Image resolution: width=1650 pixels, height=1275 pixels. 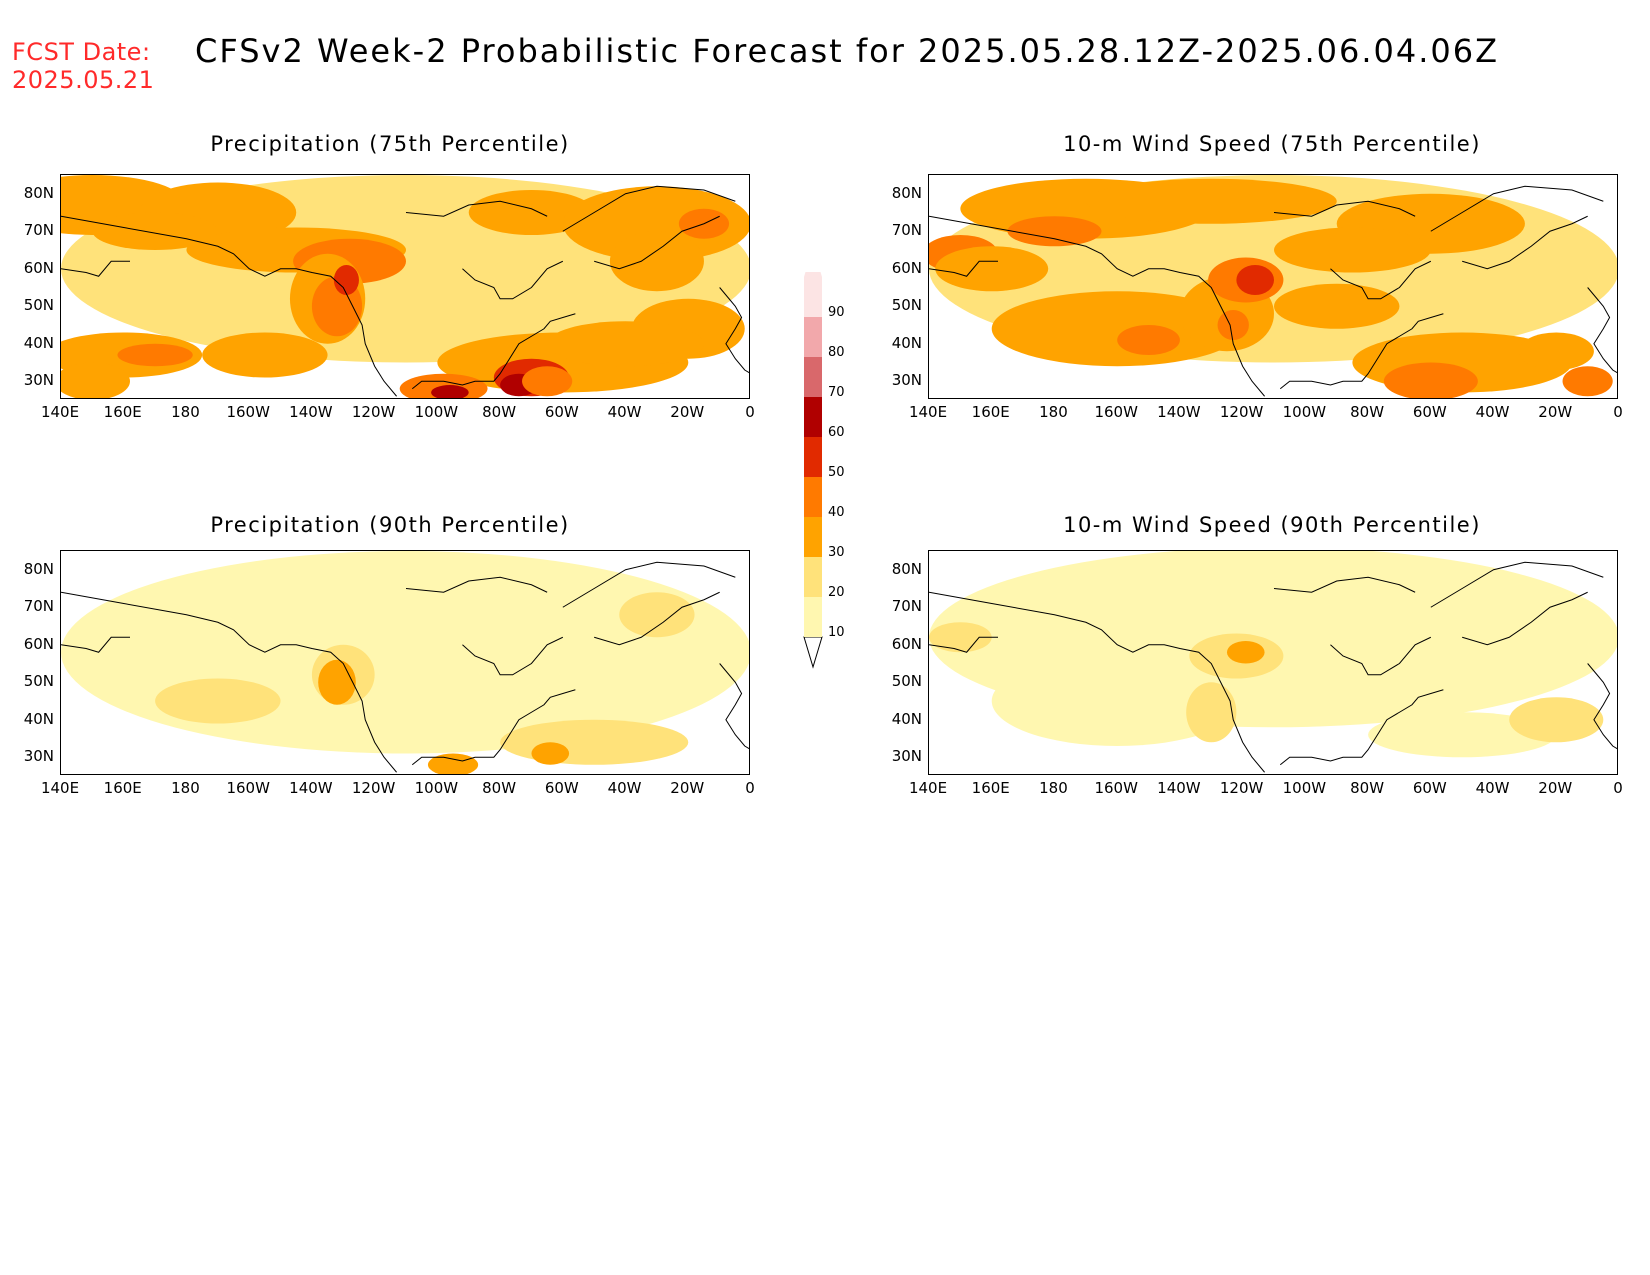 I want to click on lon-tick-label: 140E, so click(x=60, y=788).